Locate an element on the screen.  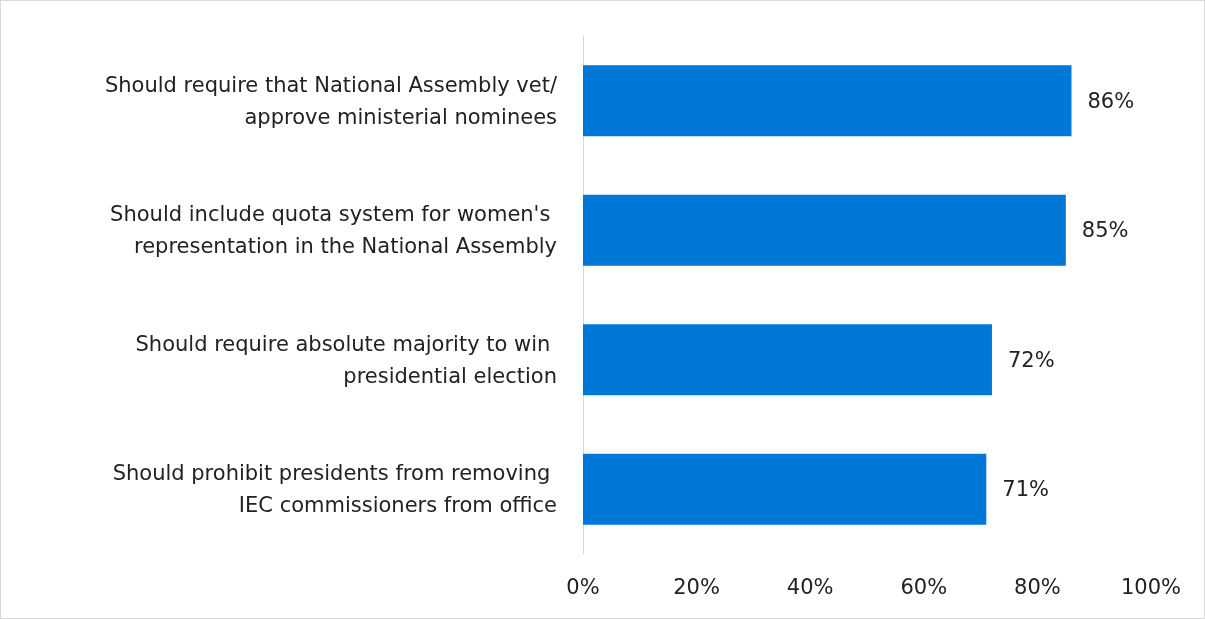
x-tick-label: 40% is located at coordinates (810, 586).